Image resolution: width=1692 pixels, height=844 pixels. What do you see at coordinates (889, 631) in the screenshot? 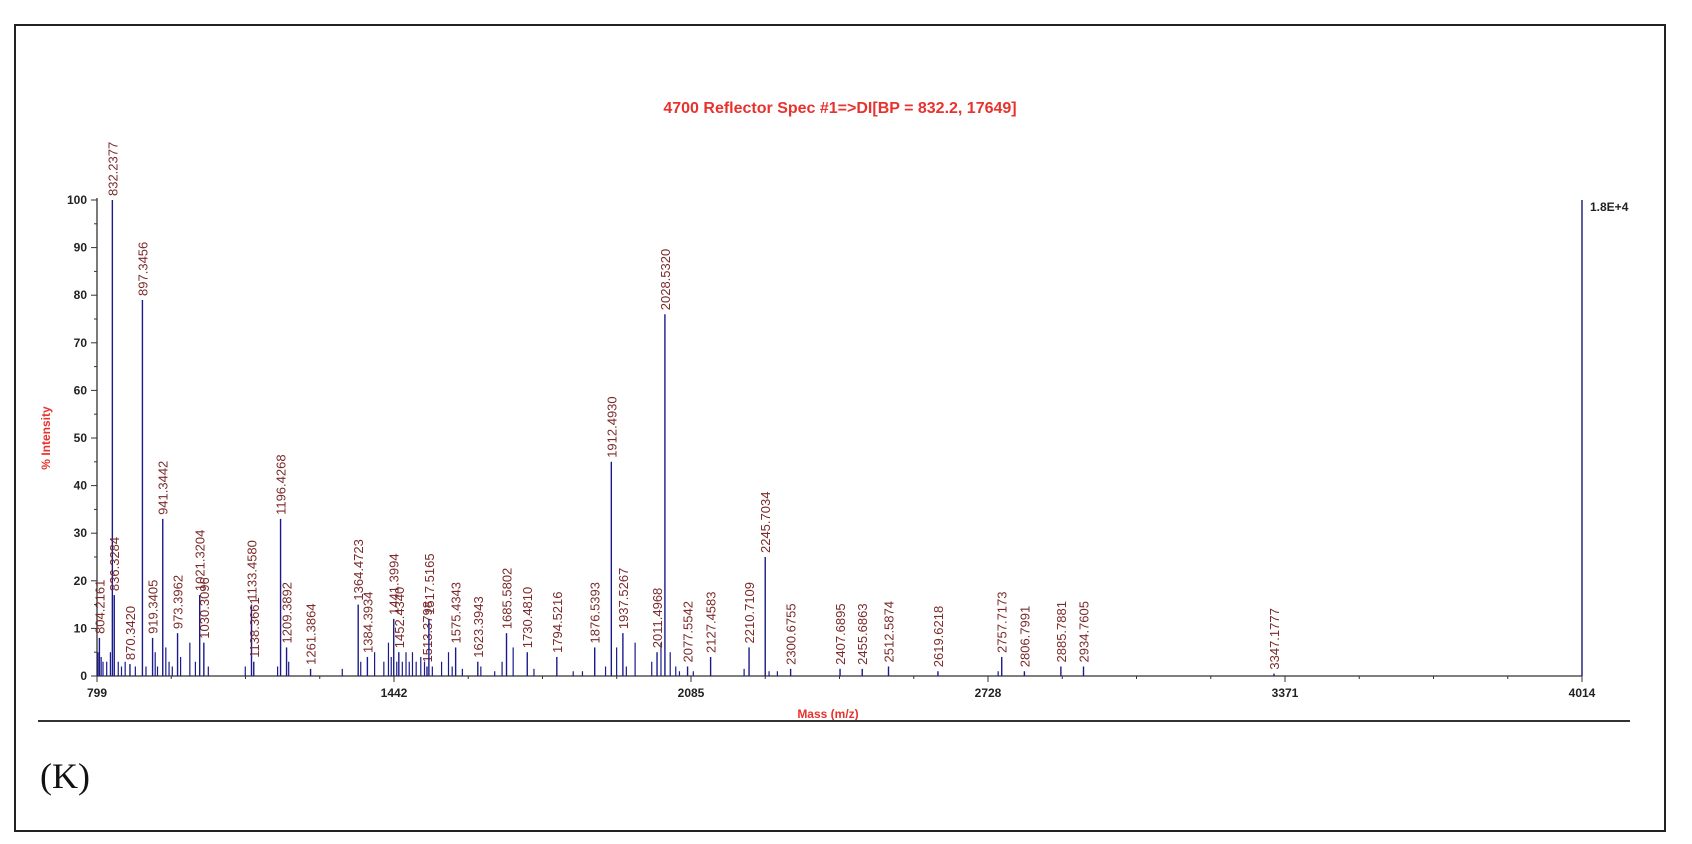
I see `peak-label: 2512.5874` at bounding box center [889, 631].